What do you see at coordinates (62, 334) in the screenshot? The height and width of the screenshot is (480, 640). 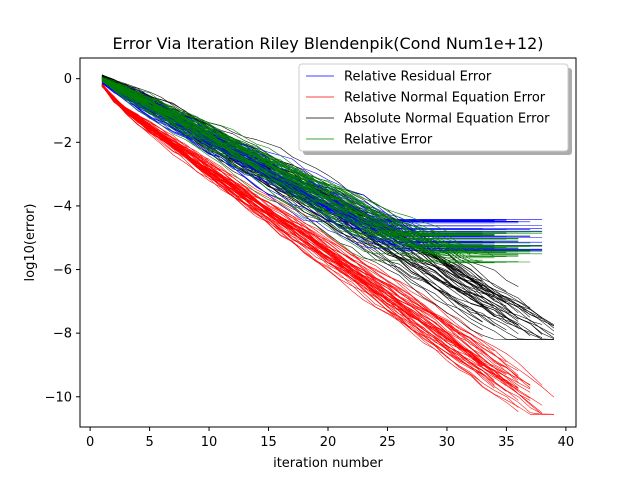 I see `y-tick-label: −8` at bounding box center [62, 334].